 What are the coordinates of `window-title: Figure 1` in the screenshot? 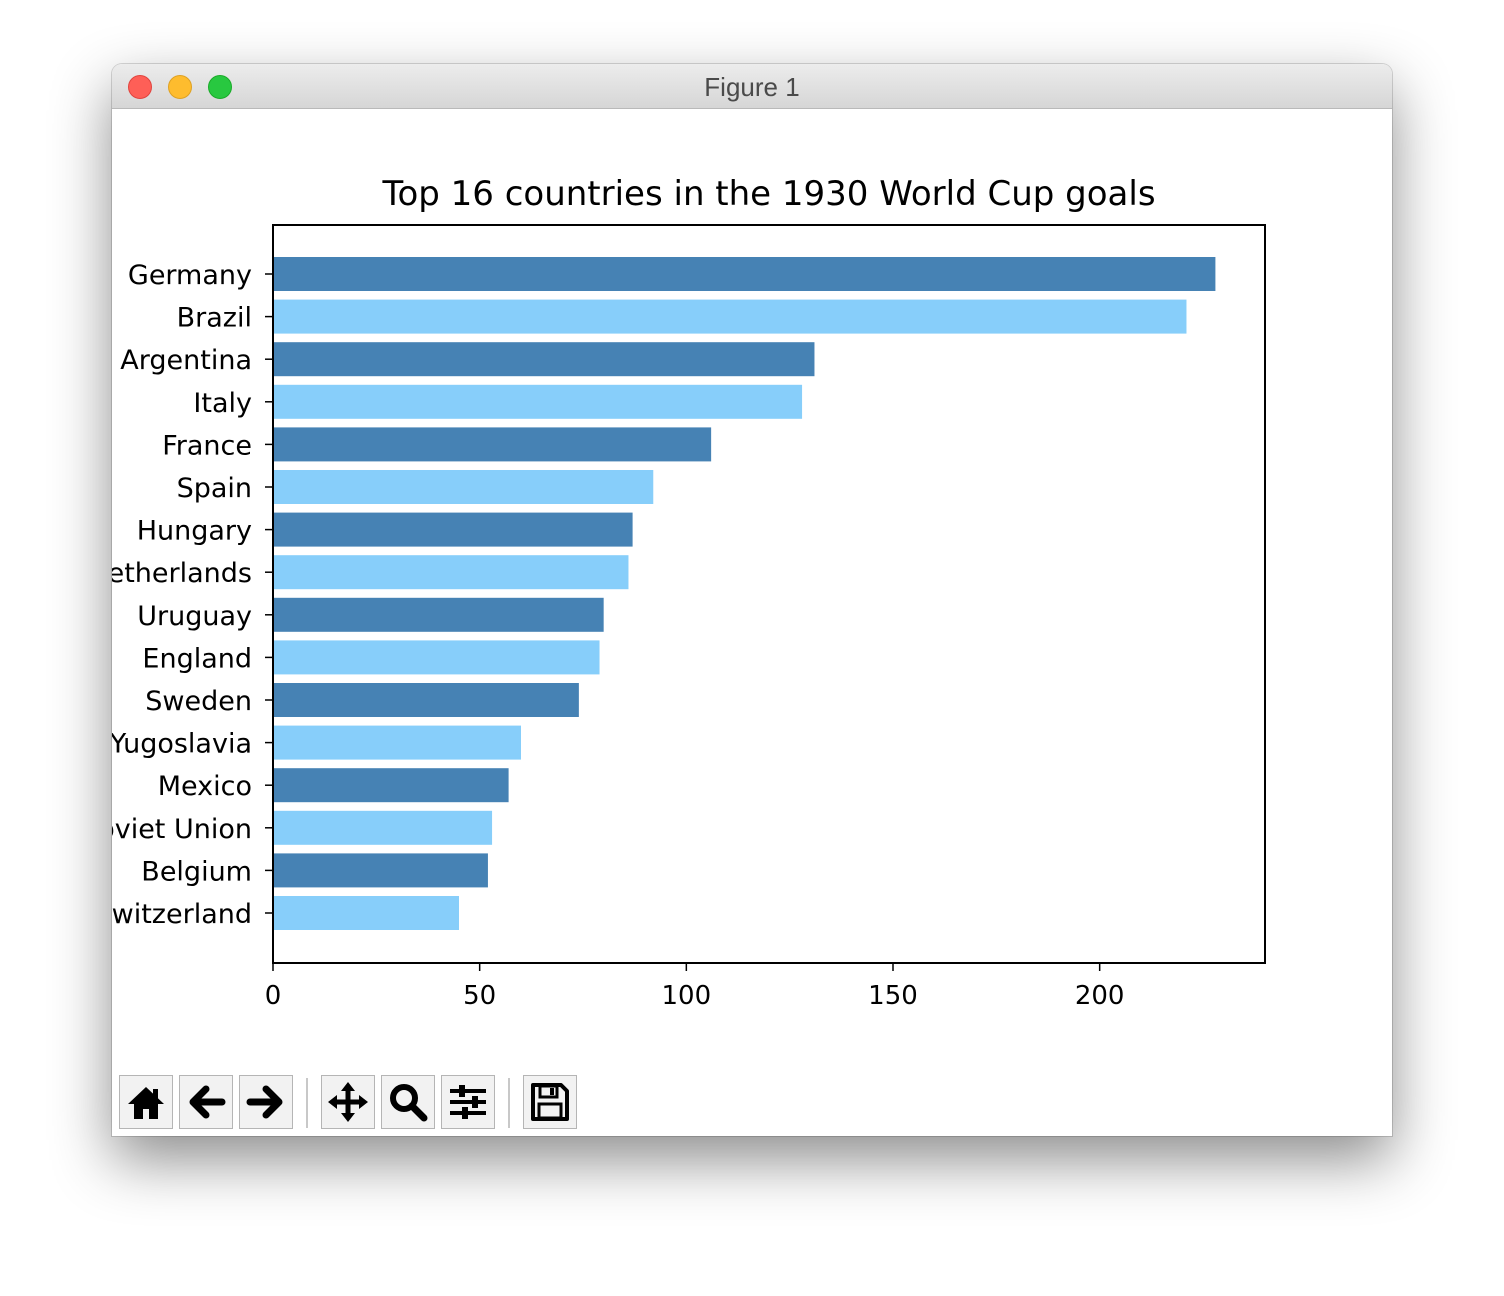 It's located at (752, 87).